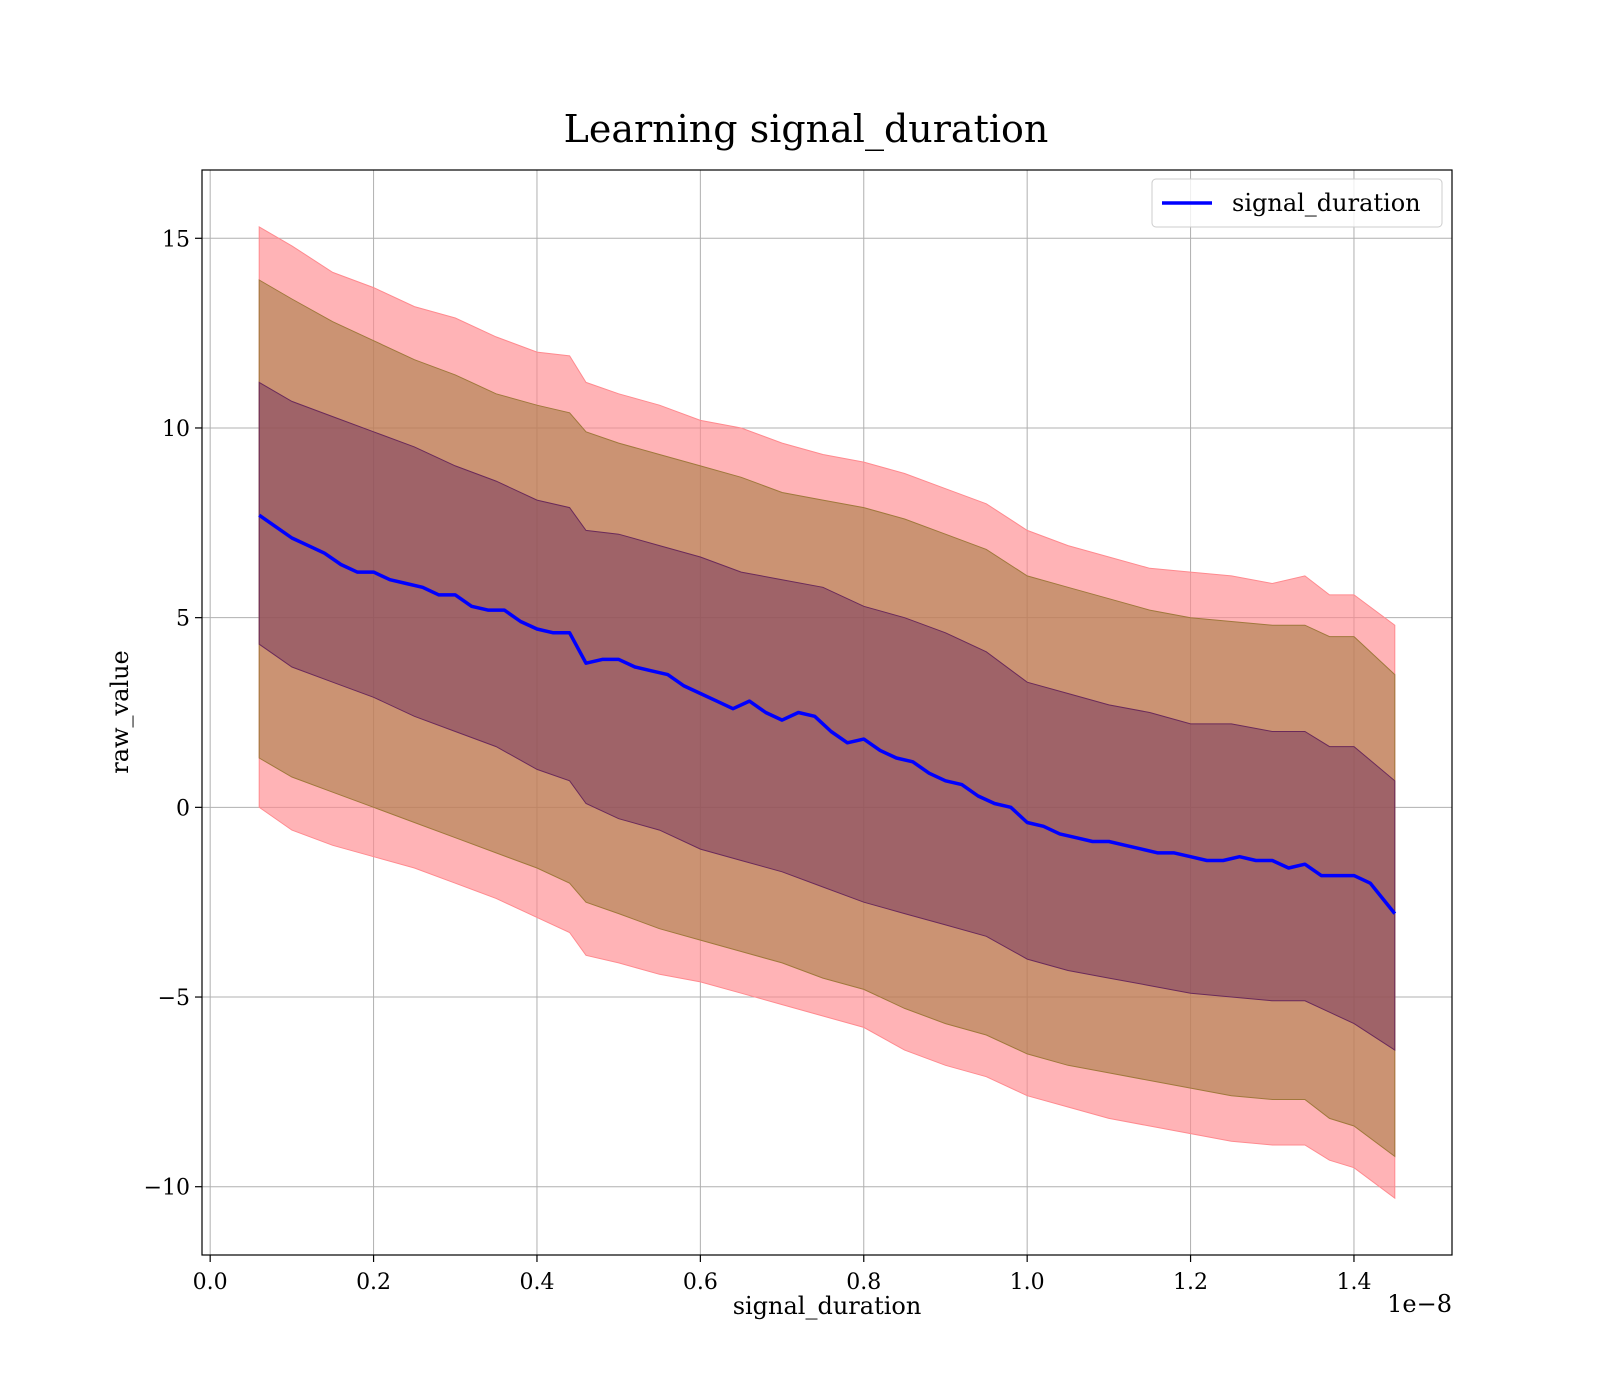 The image size is (1600, 1400). I want to click on legend: signal_duration, so click(1297, 203).